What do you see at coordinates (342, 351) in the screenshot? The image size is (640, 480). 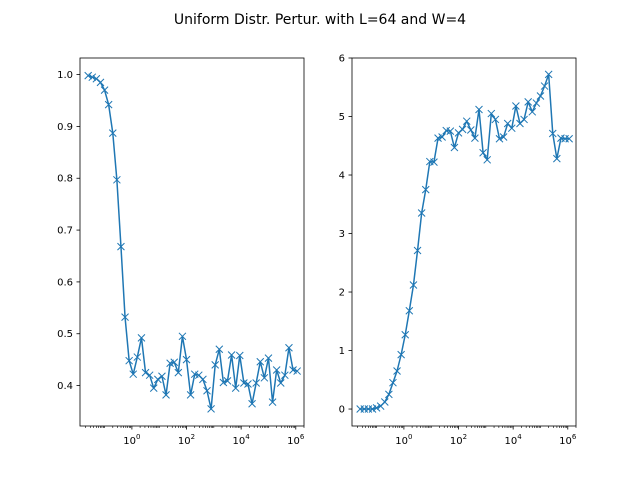 I see `right-y-tick-label: 1` at bounding box center [342, 351].